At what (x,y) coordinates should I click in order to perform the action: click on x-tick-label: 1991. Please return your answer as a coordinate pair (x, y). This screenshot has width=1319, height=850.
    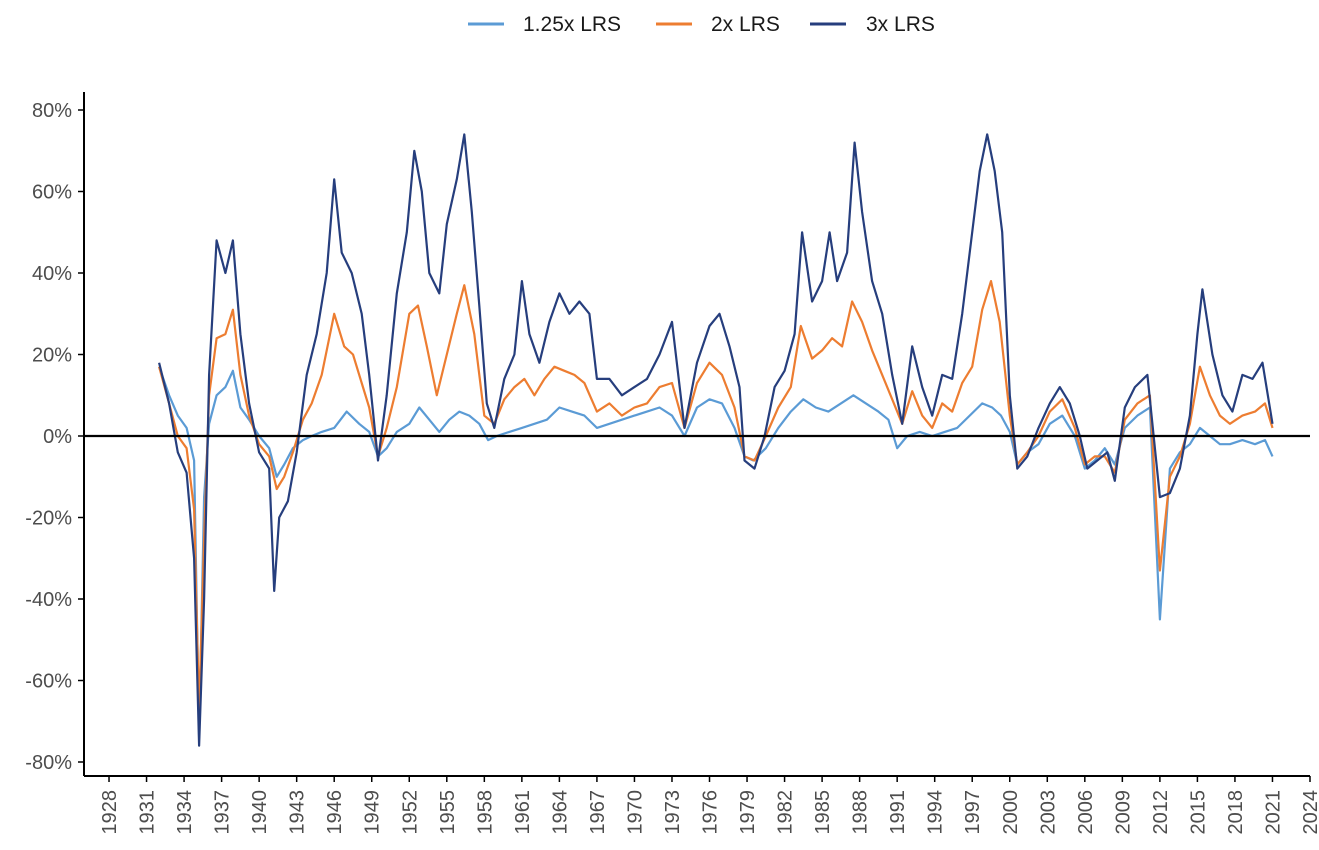
    Looking at the image, I should click on (898, 812).